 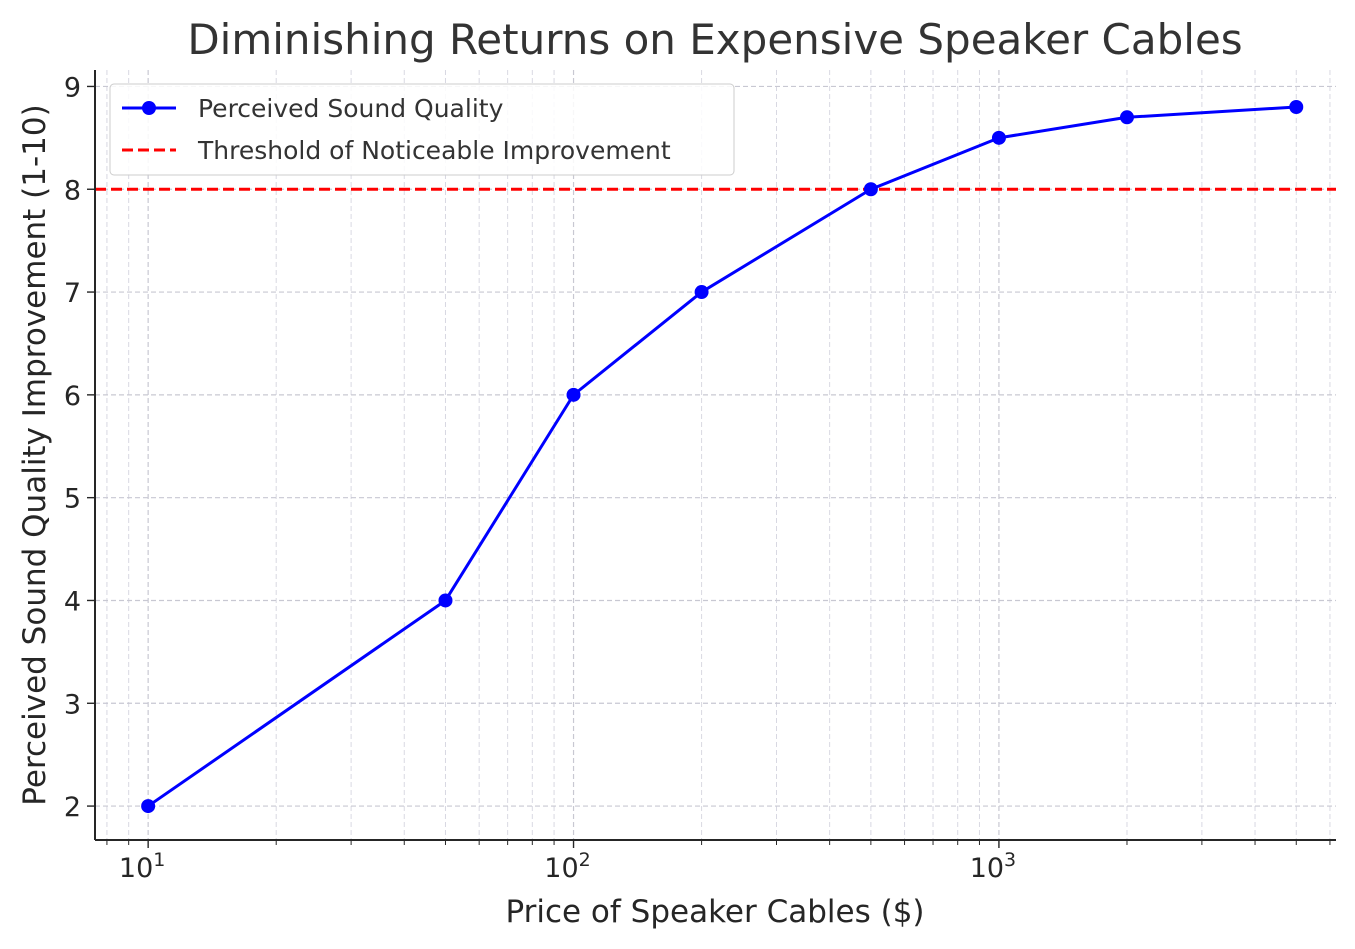 What do you see at coordinates (72, 704) in the screenshot?
I see `y-tick-label: 3` at bounding box center [72, 704].